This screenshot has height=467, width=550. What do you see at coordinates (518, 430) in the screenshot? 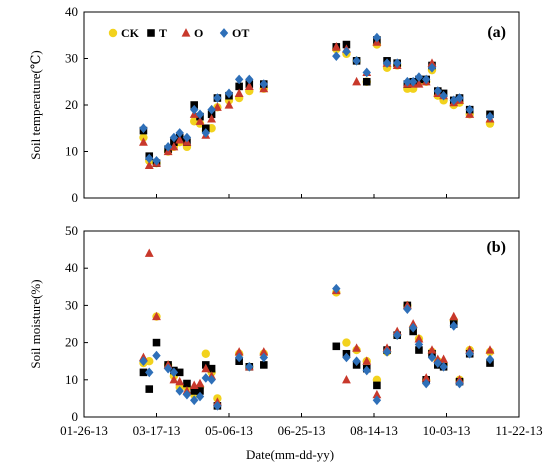
I see `x-tick-label: 11-22-13` at bounding box center [518, 430].